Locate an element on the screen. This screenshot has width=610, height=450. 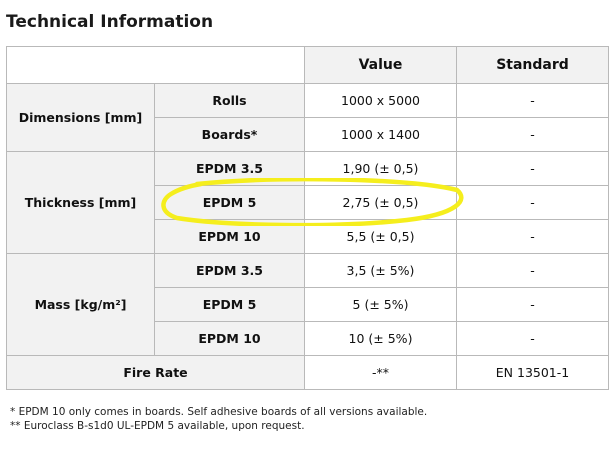
row-value: 1000 x 1400 is located at coordinates (380, 134).